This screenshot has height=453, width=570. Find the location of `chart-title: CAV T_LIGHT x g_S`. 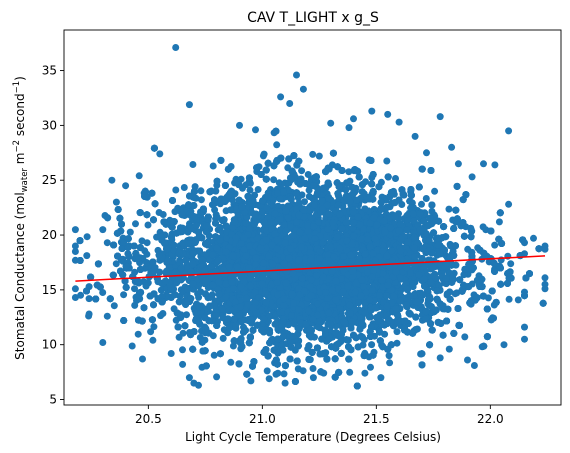

chart-title: CAV T_LIGHT x g_S is located at coordinates (313, 18).